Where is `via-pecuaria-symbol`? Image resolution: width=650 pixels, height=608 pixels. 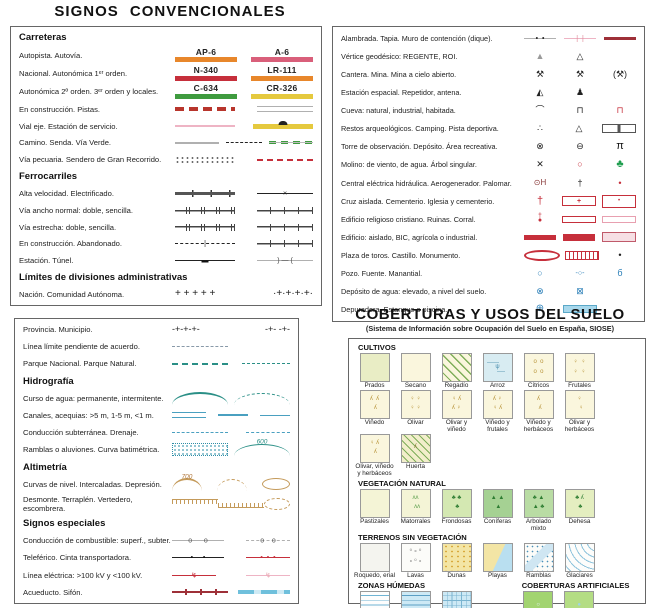 via-pecuaria-symbol is located at coordinates (205, 160).